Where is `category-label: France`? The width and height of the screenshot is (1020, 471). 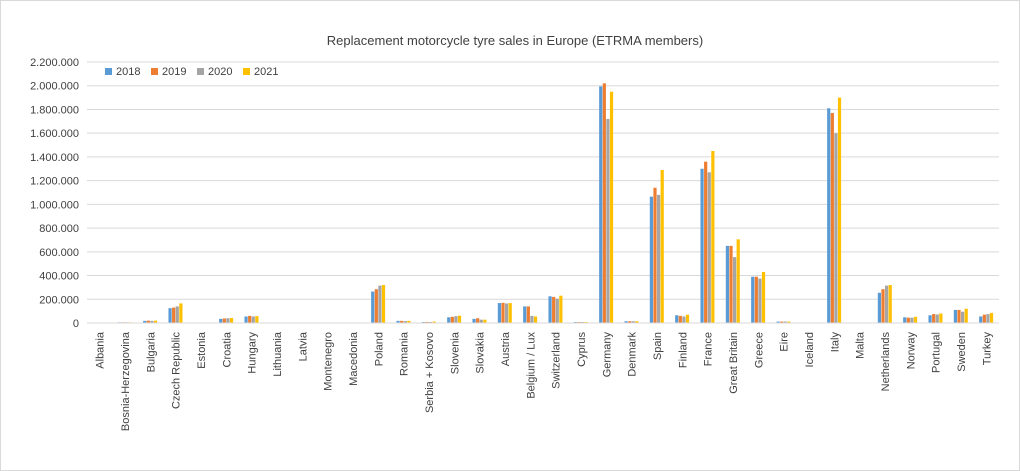 category-label: France is located at coordinates (709, 349).